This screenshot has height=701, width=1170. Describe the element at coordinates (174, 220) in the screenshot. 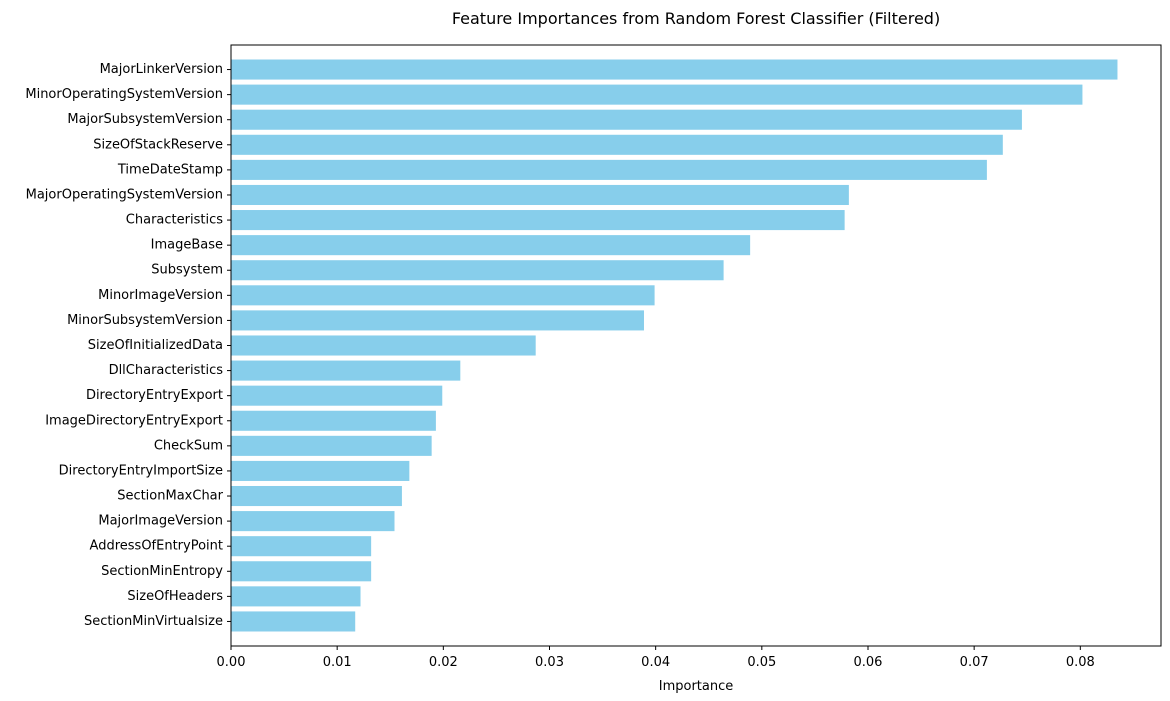

I see `y-tick-label: Characteristics` at that location.